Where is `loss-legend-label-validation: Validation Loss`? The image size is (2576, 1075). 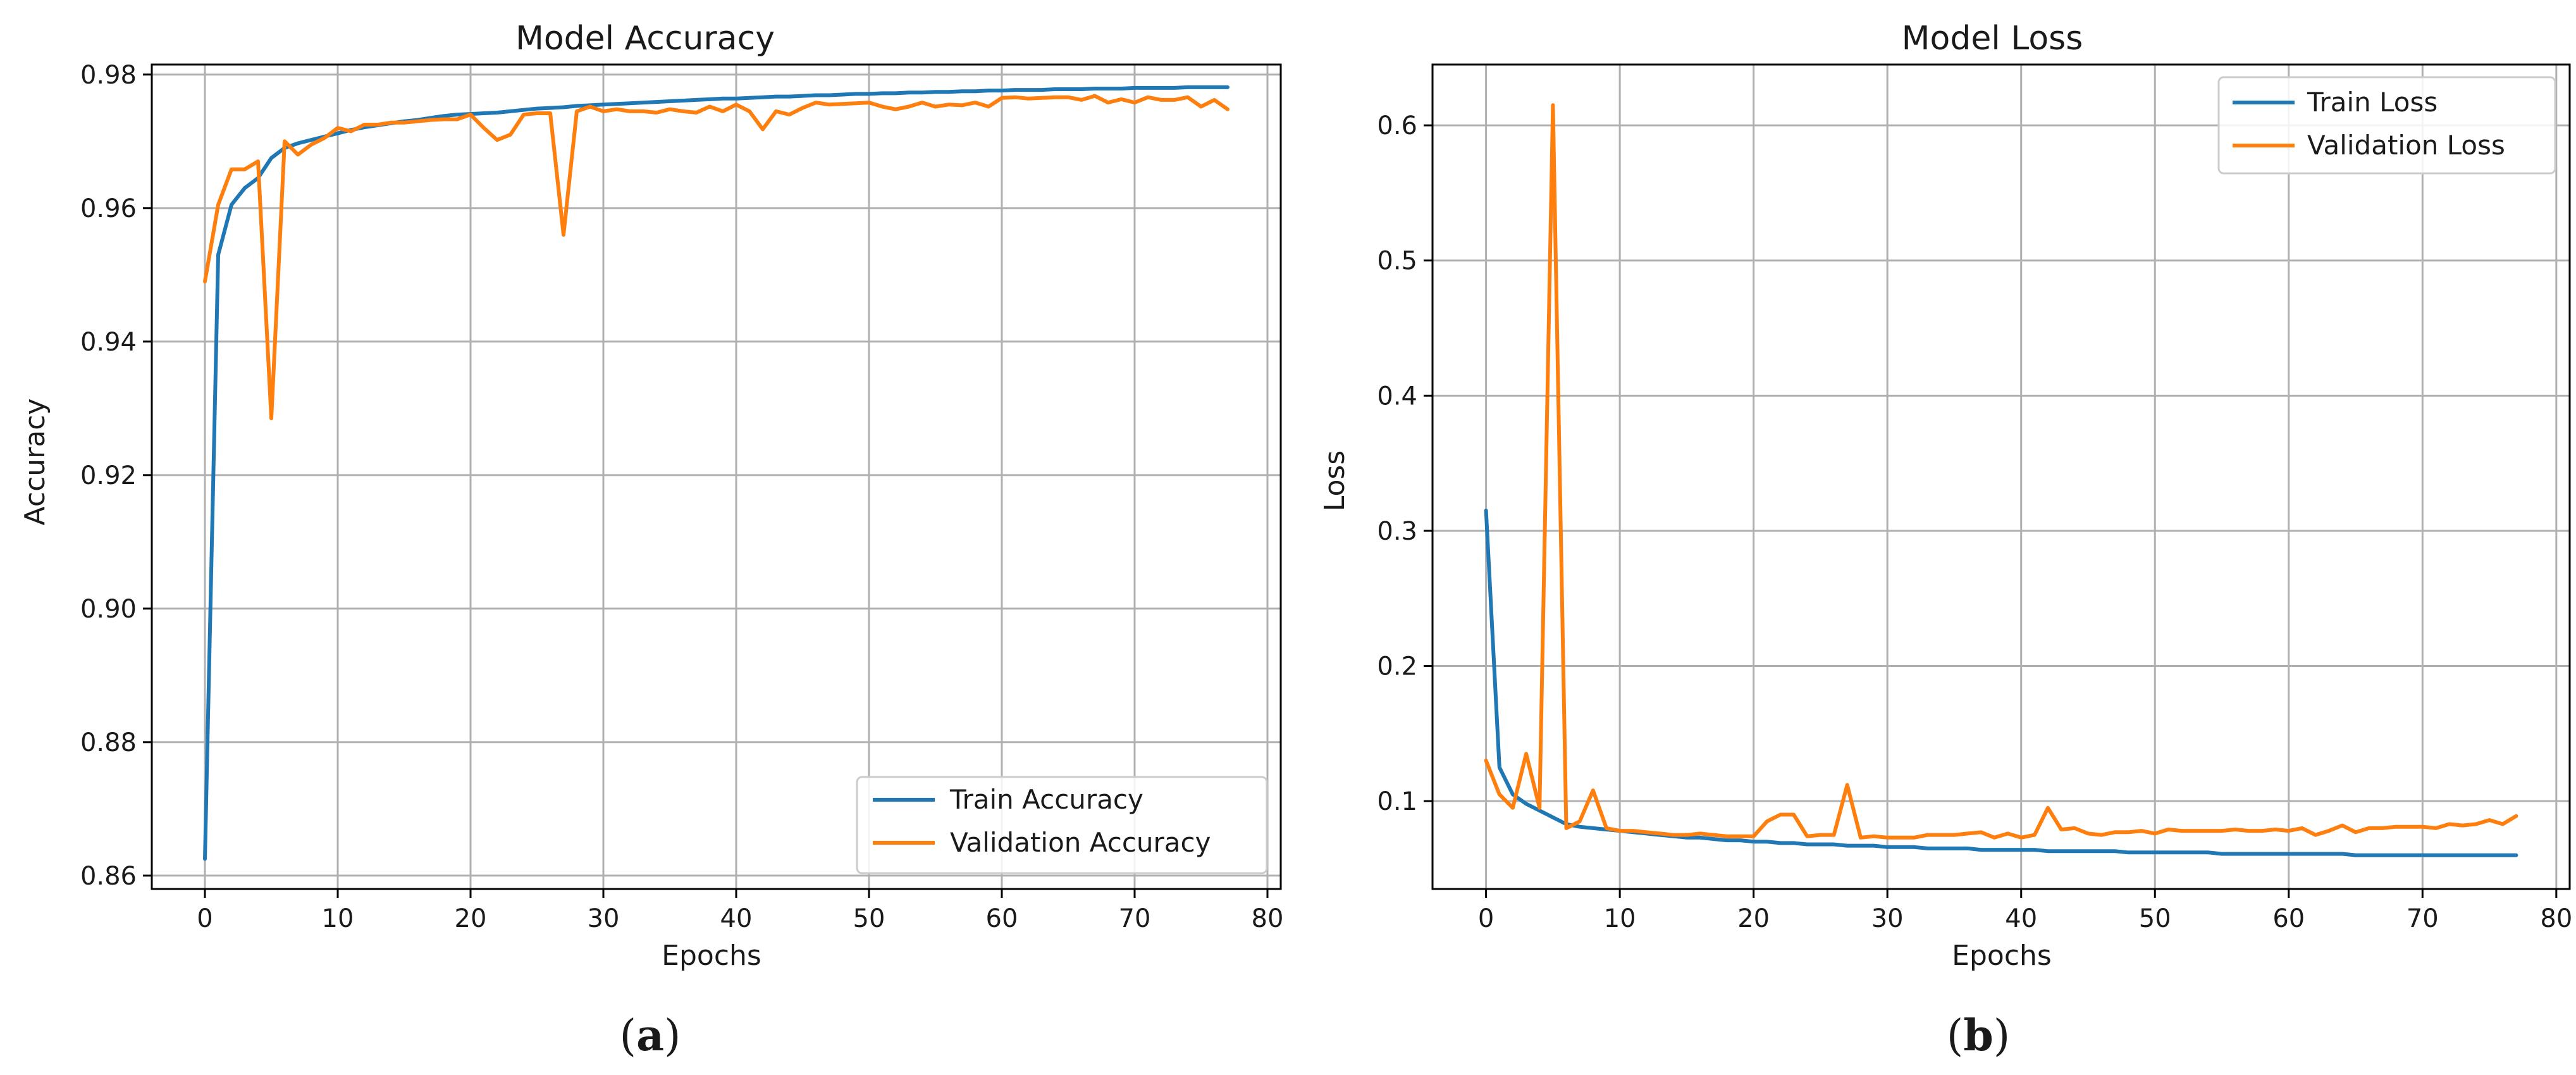
loss-legend-label-validation: Validation Loss is located at coordinates (2406, 145).